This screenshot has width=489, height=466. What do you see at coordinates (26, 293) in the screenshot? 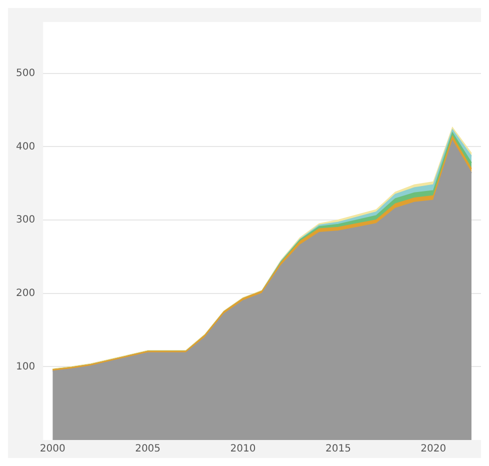
I see `y-tick-label: 200` at bounding box center [26, 293].